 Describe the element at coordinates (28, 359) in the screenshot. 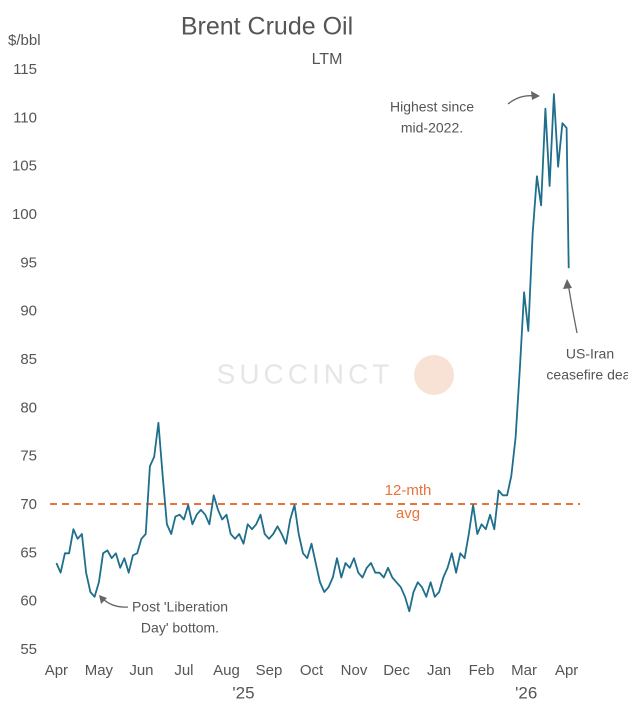

I see `y-tick-label: 85` at that location.